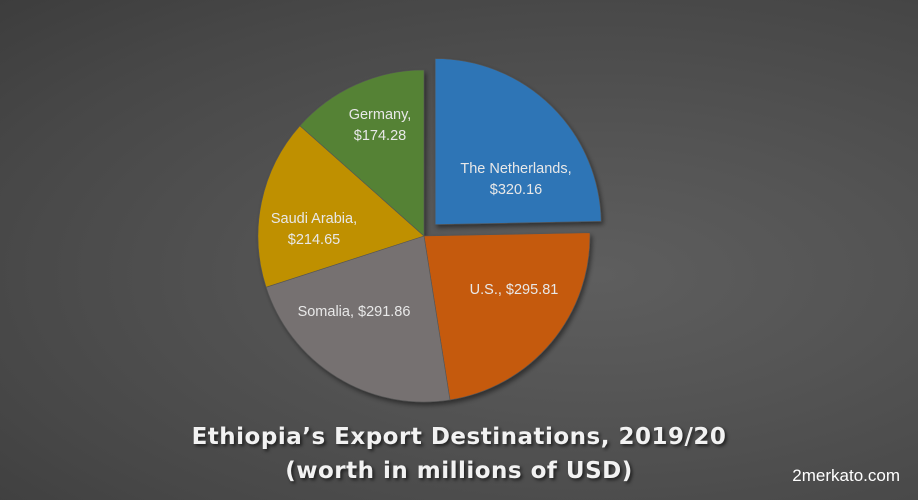 Image resolution: width=918 pixels, height=500 pixels. I want to click on chart-title: Ethiopia’s Export Destinations, 2019/20, so click(459, 437).